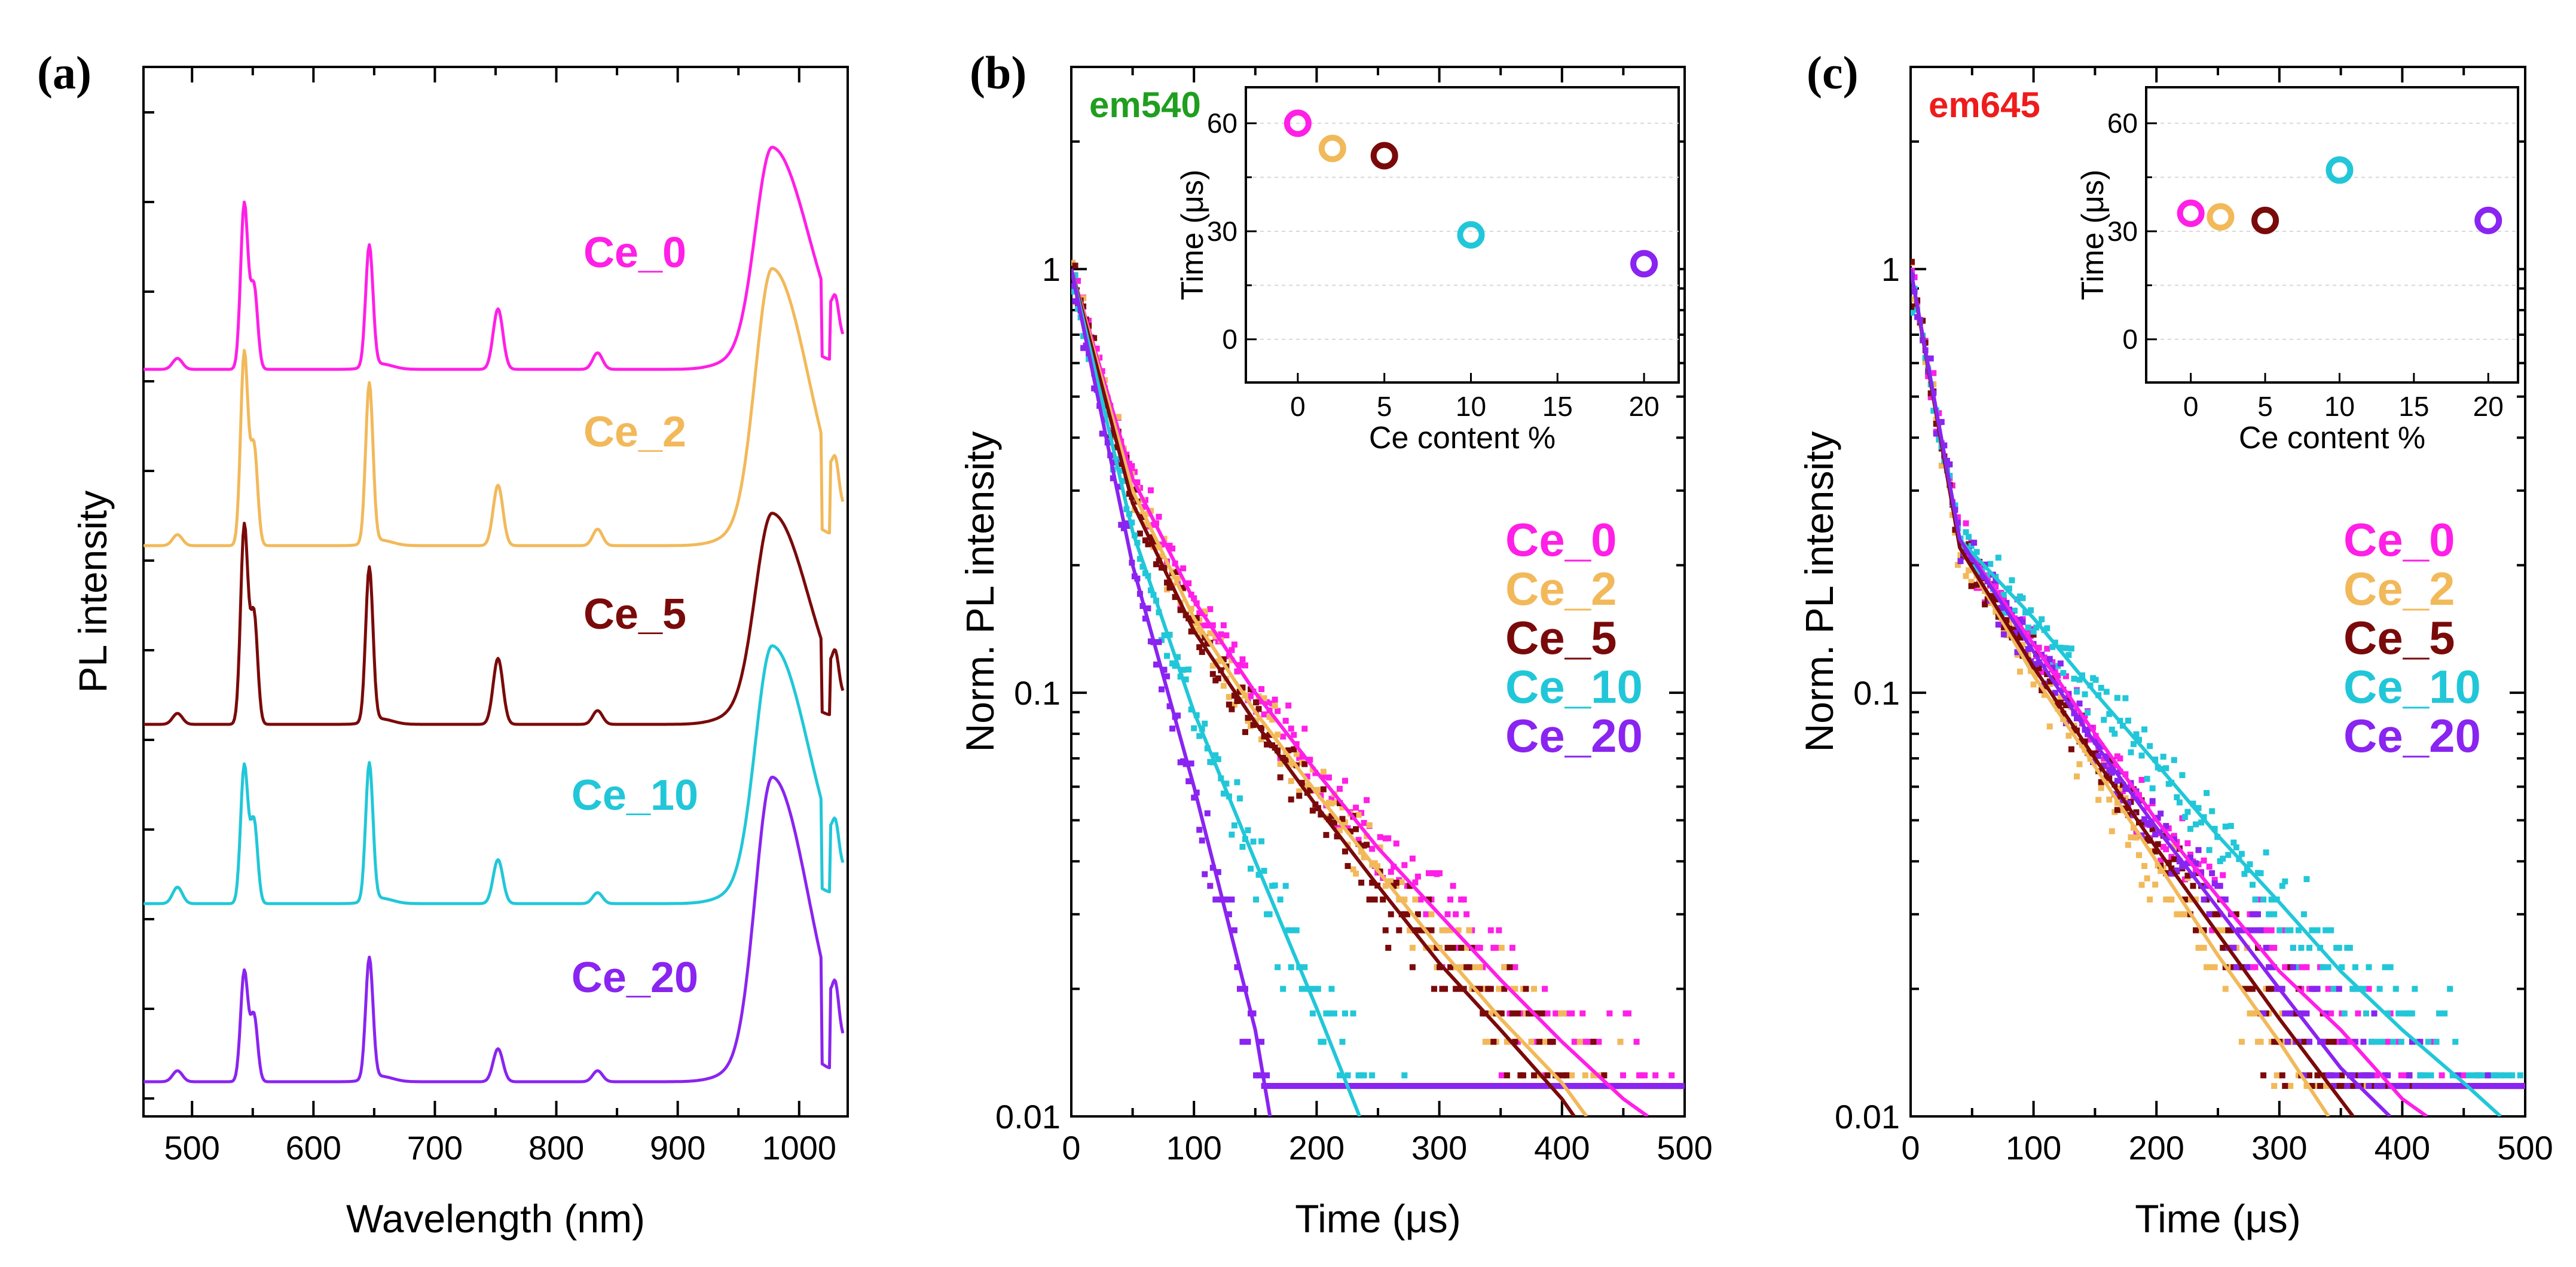  I want to click on x-tick-label: 500, so click(192, 1148).